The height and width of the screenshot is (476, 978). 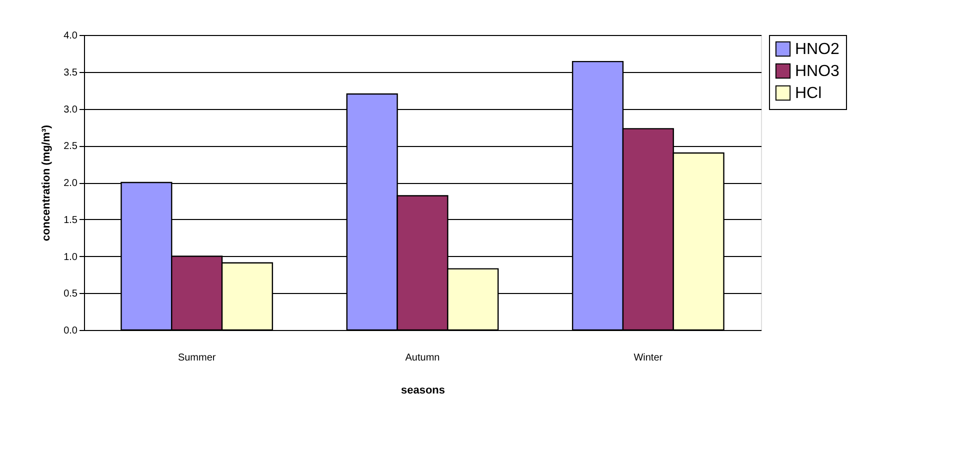 What do you see at coordinates (817, 71) in the screenshot?
I see `legend-label: HNO3` at bounding box center [817, 71].